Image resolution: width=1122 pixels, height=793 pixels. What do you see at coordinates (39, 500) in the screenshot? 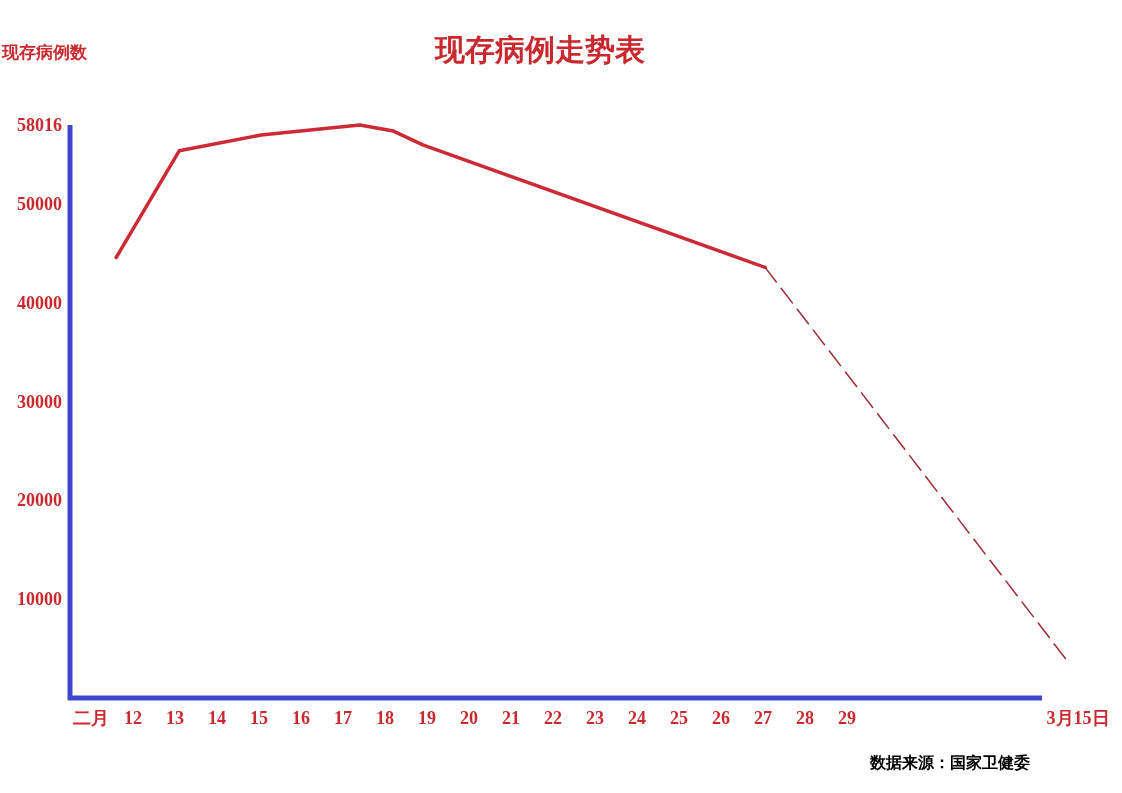
I see `y-tick-label: 20000` at bounding box center [39, 500].